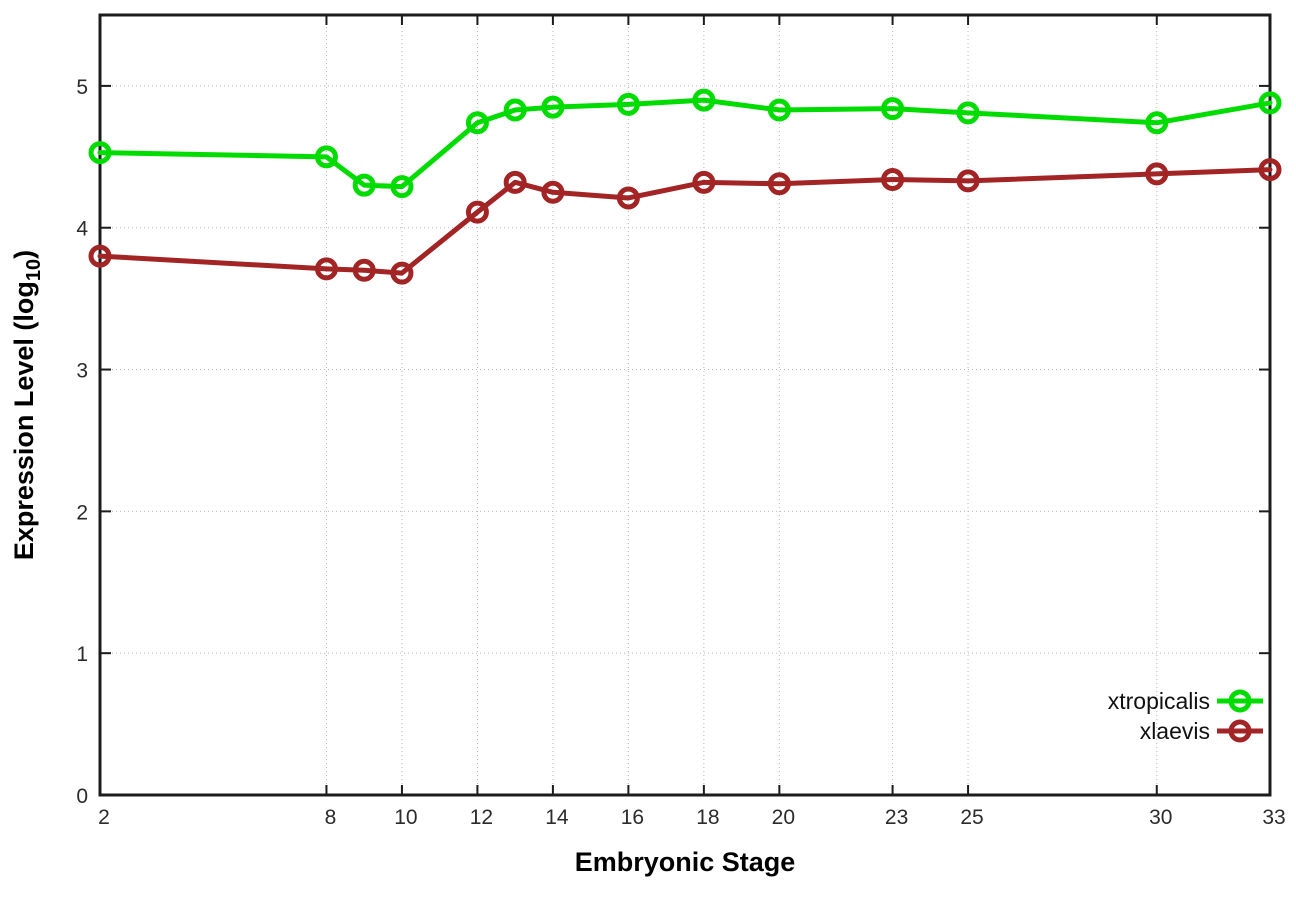 Image resolution: width=1296 pixels, height=907 pixels. What do you see at coordinates (82, 796) in the screenshot?
I see `y-tick-label: 0` at bounding box center [82, 796].